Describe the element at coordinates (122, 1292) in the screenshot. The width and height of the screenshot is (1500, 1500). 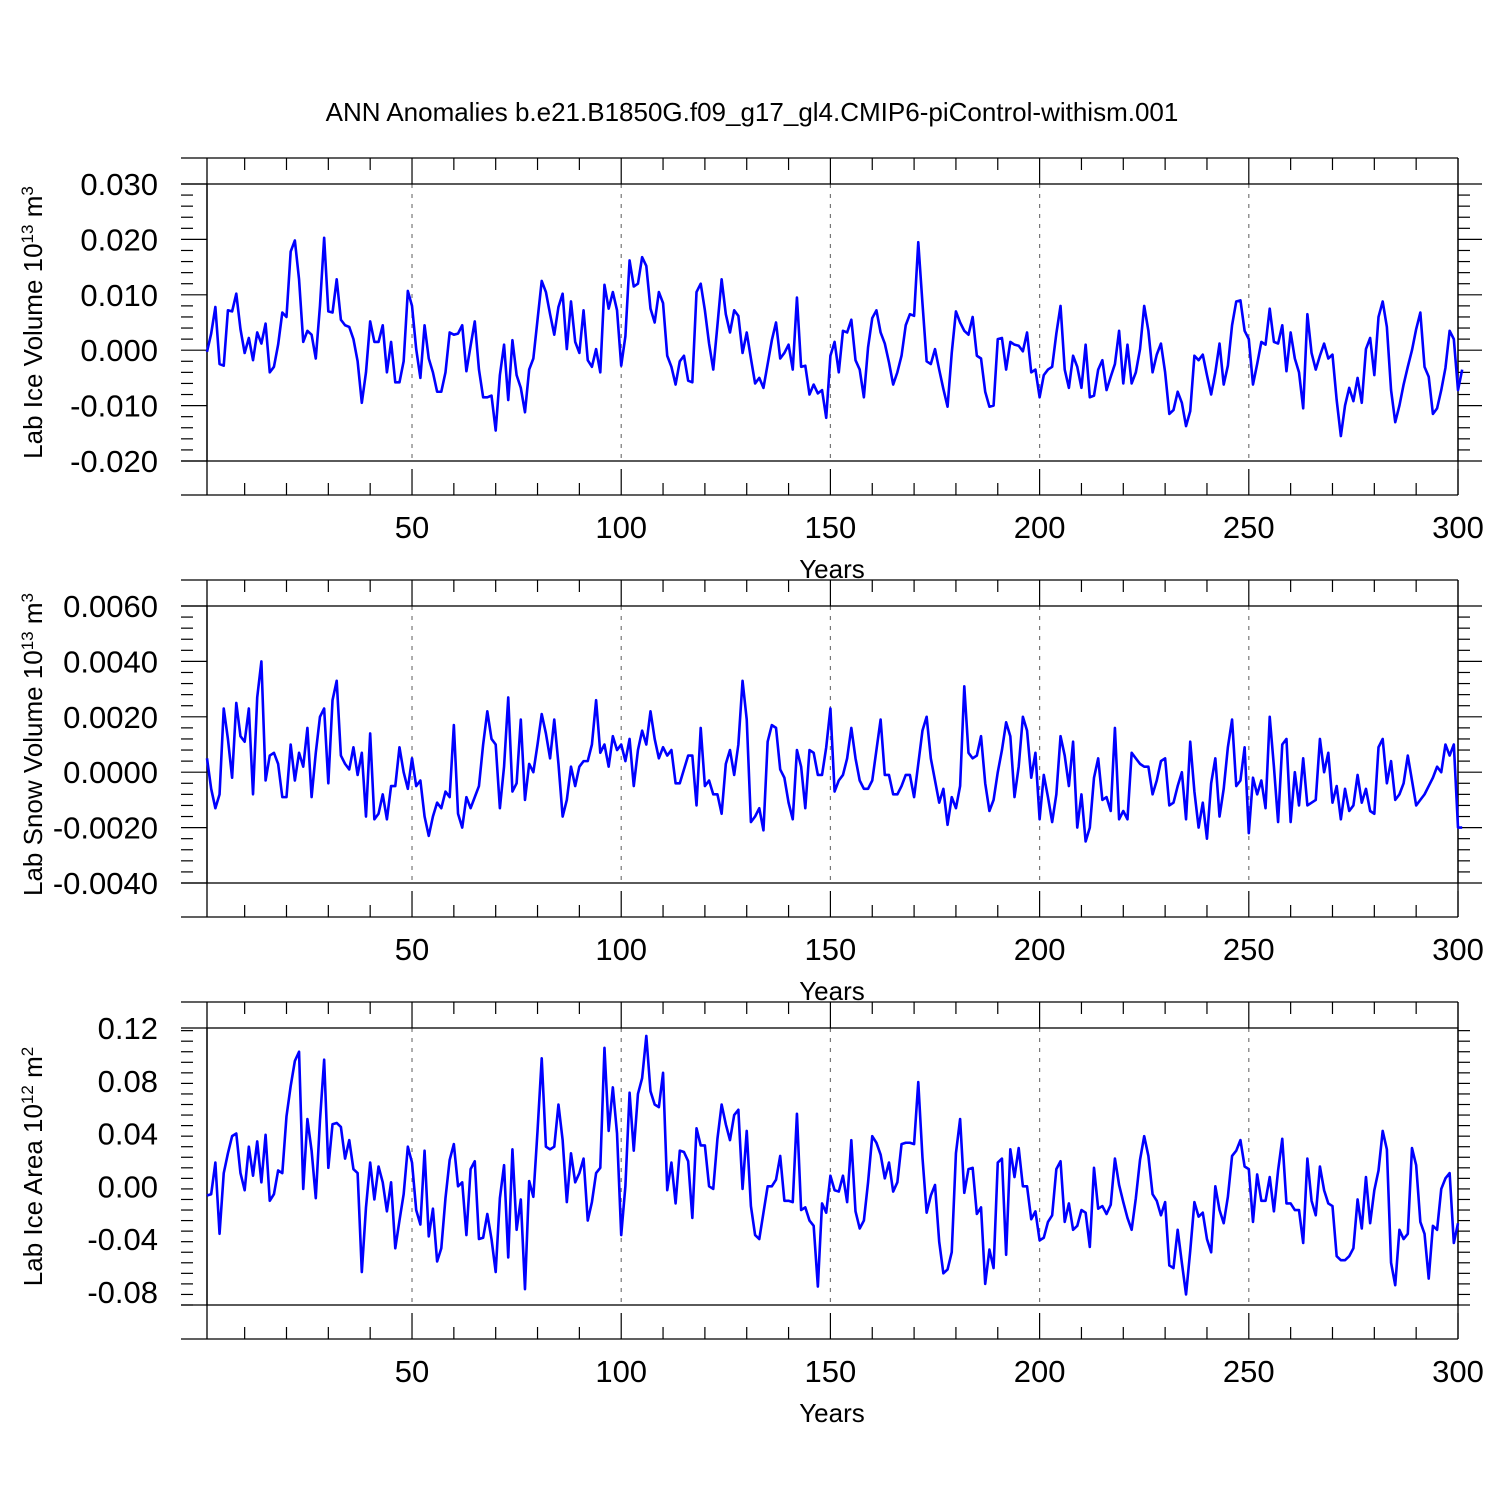
I see `y-tick-label: -0.08` at that location.